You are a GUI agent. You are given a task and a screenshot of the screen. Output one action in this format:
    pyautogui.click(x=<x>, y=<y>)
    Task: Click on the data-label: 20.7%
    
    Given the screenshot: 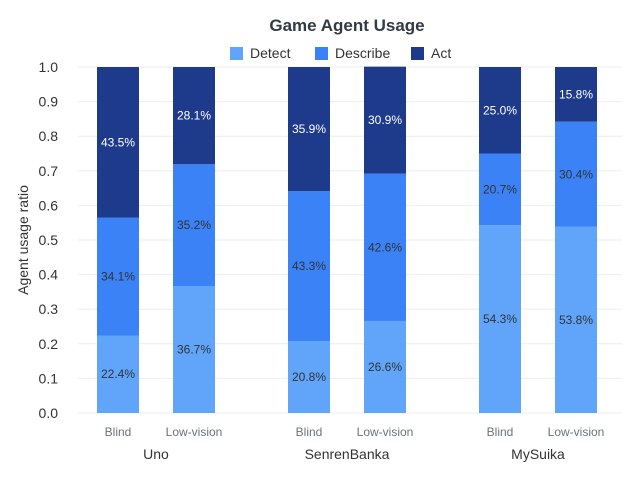 What is the action you would take?
    pyautogui.click(x=500, y=189)
    